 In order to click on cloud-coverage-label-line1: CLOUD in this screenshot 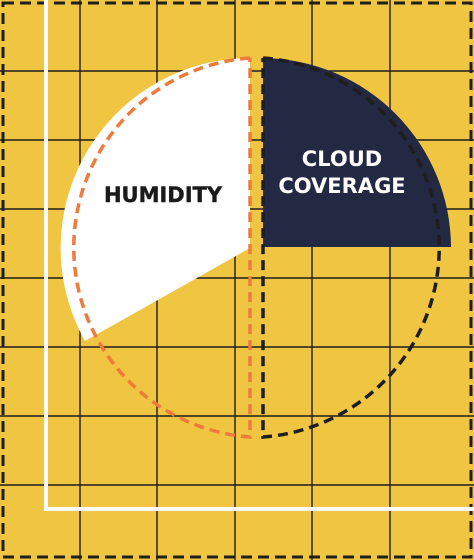, I will do `click(342, 159)`.